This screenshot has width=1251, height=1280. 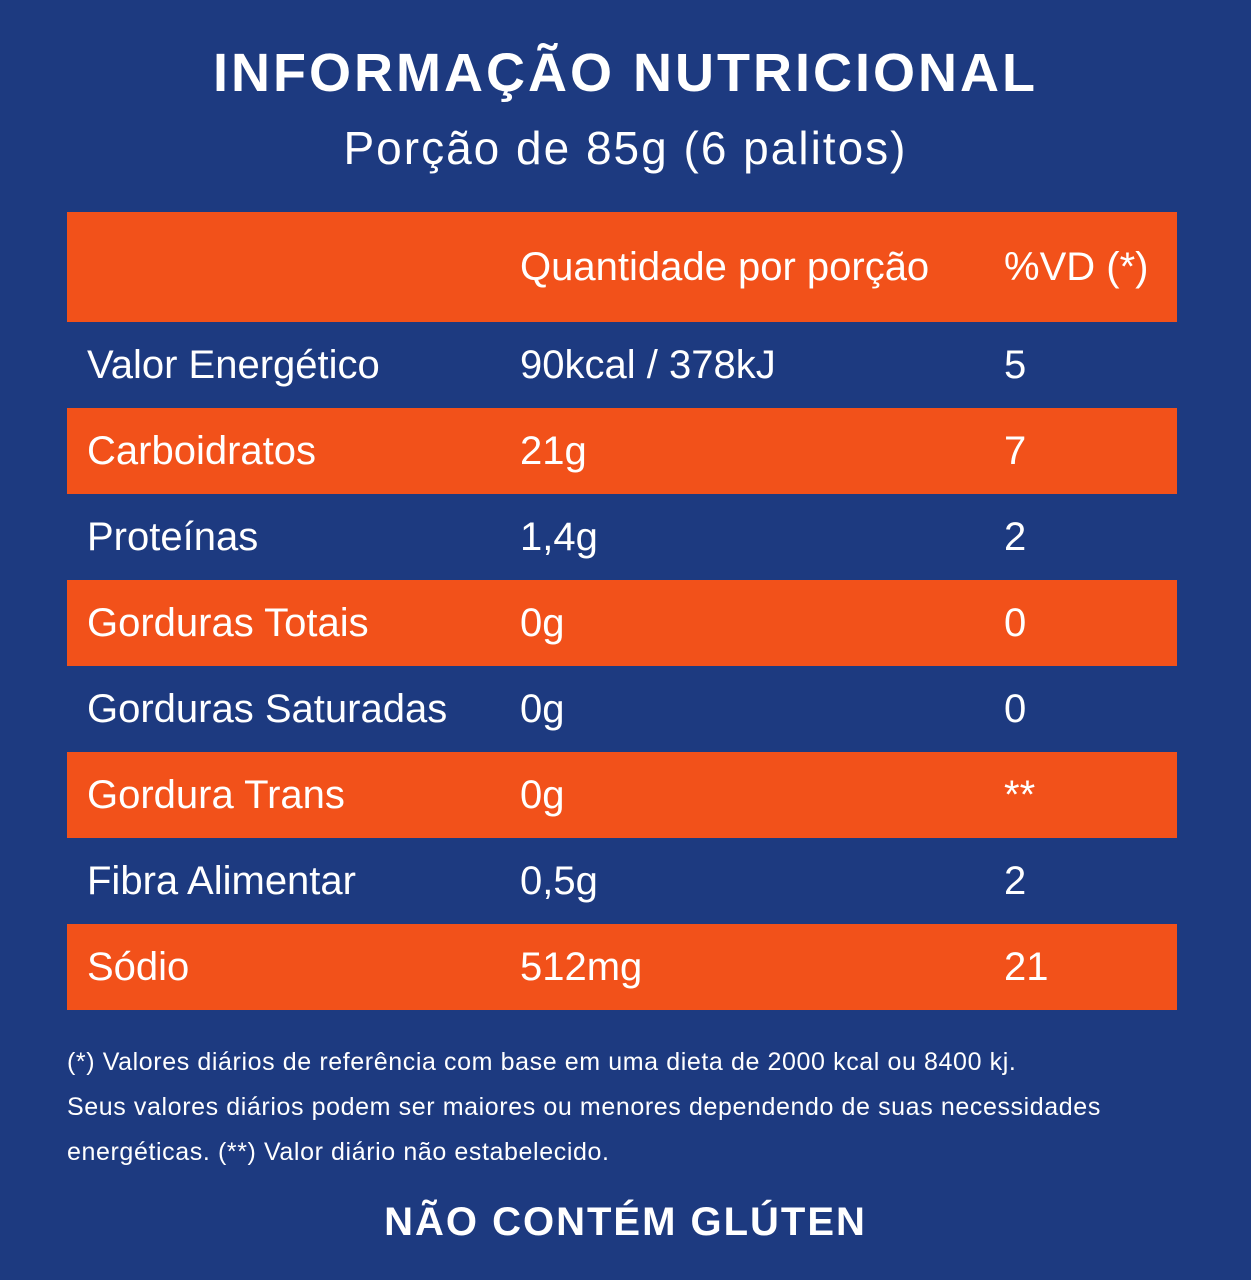 I want to click on nutrient-name: Gorduras Saturadas, so click(x=267, y=709).